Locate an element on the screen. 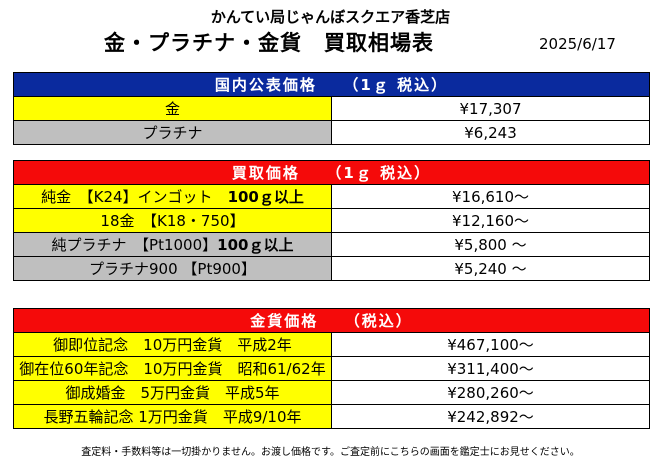  table-row: 金 ¥17,307 is located at coordinates (331, 108).